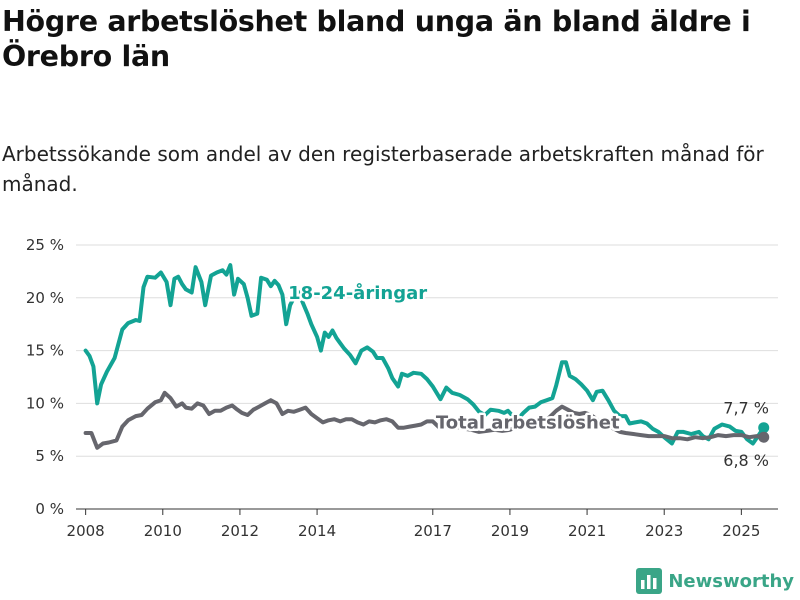 This screenshot has height=600, width=800. What do you see at coordinates (746, 408) in the screenshot?
I see `end-value-label-1: 7,7 %` at bounding box center [746, 408].